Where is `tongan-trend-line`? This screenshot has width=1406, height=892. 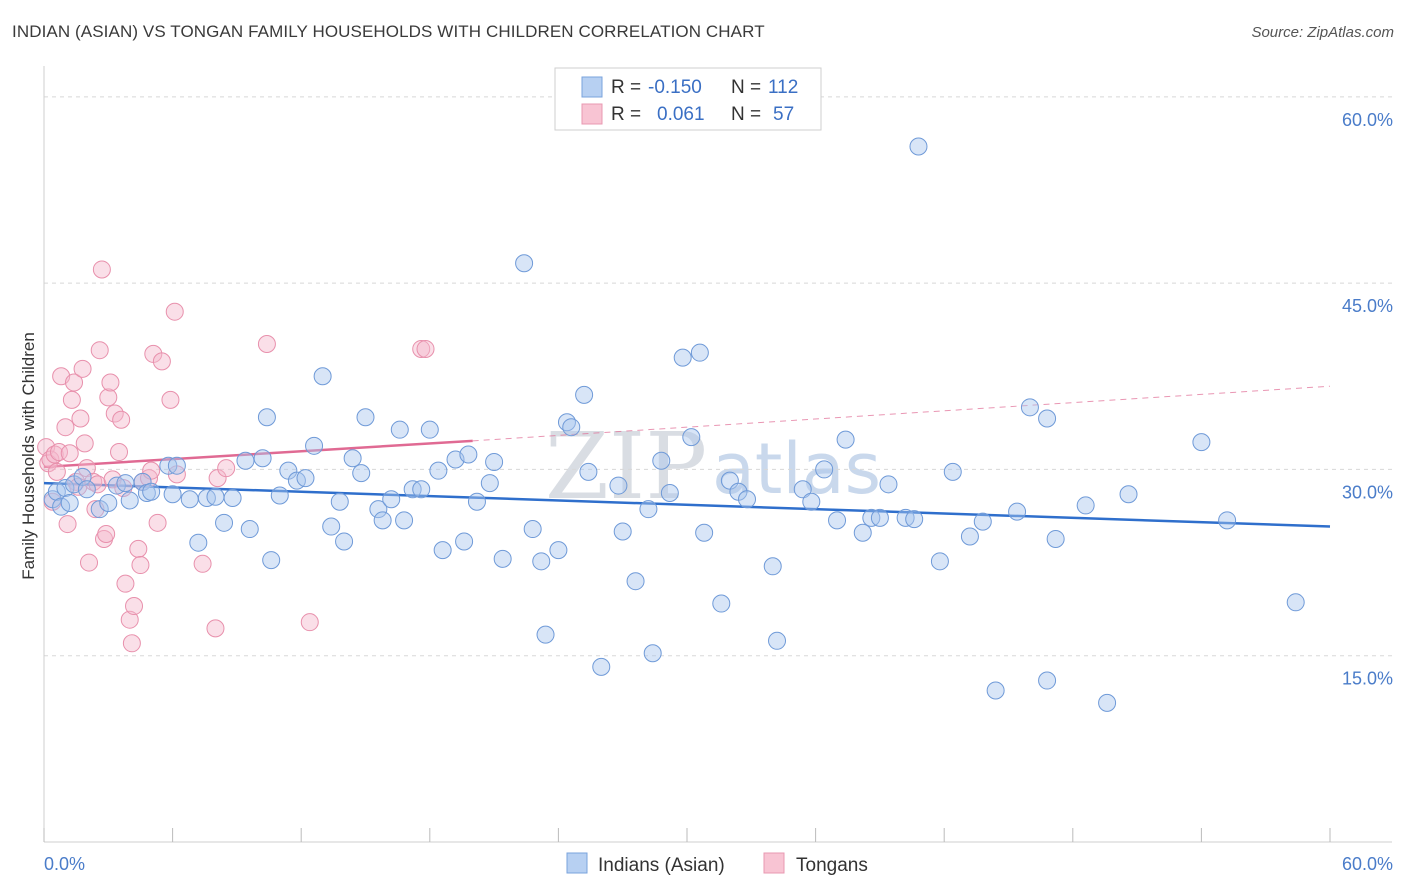
tongan-trend-line is located at coordinates (258, 454).